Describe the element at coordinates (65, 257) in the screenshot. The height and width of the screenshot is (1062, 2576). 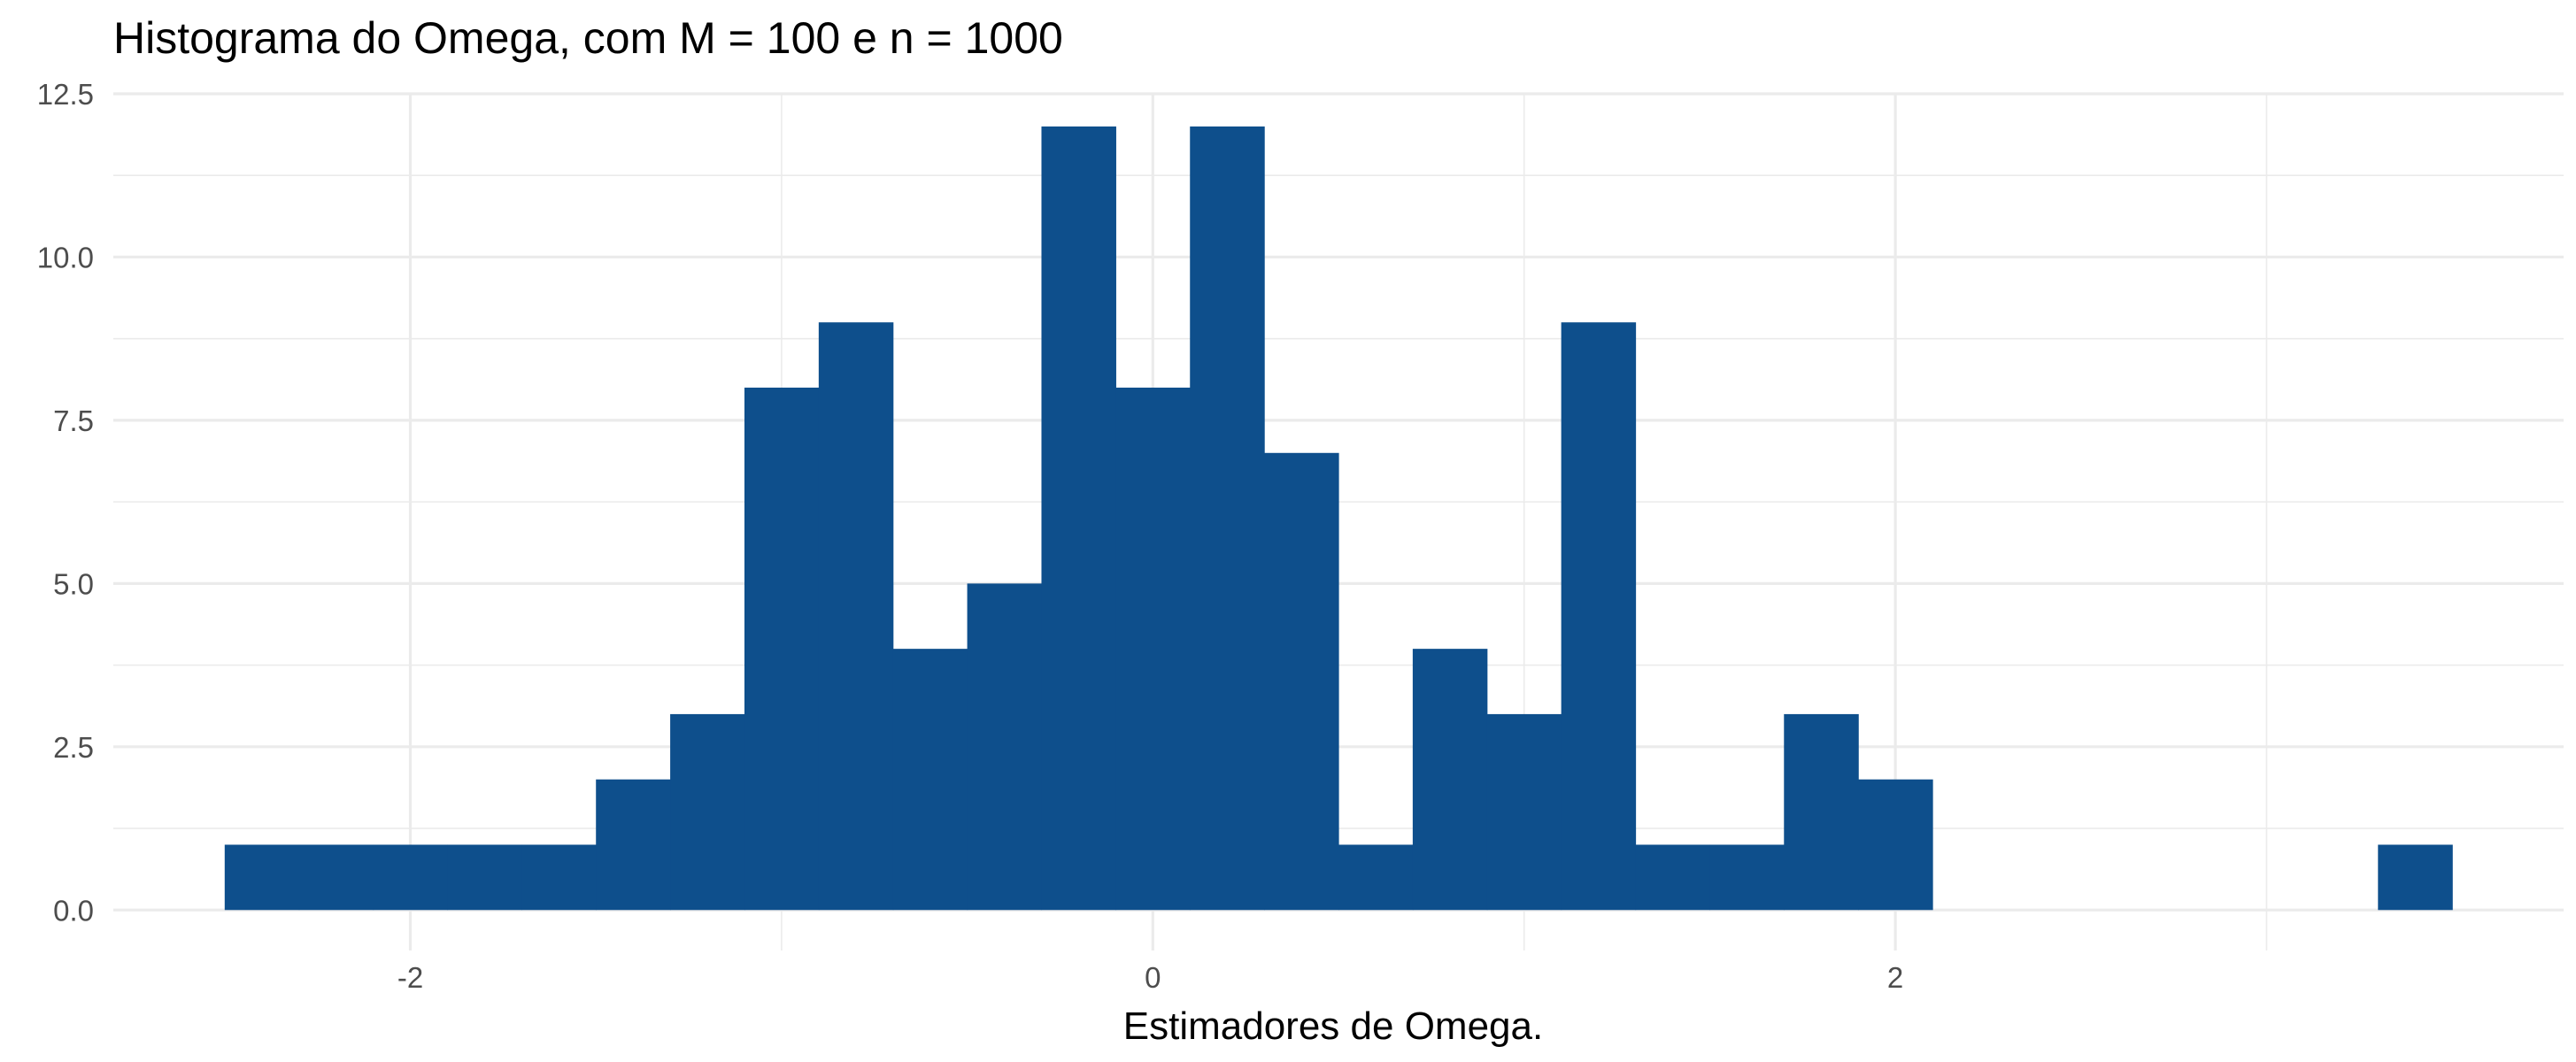
I see `y-tick-label: 10.0` at that location.